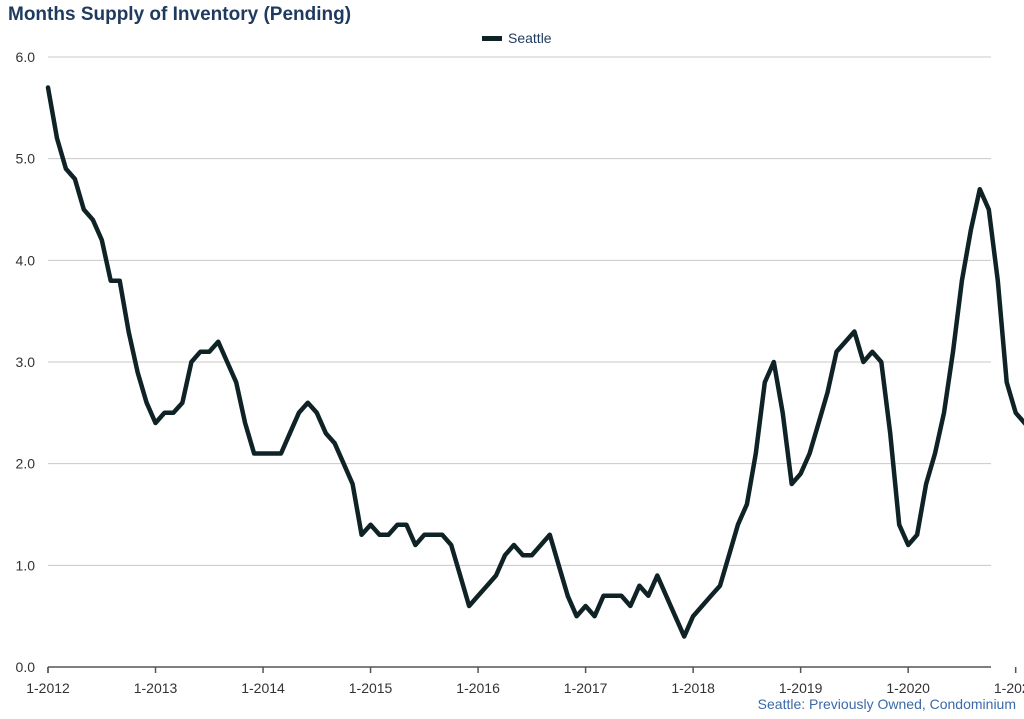 This screenshot has height=719, width=1024. I want to click on y-tick-label: 2.0, so click(26, 464).